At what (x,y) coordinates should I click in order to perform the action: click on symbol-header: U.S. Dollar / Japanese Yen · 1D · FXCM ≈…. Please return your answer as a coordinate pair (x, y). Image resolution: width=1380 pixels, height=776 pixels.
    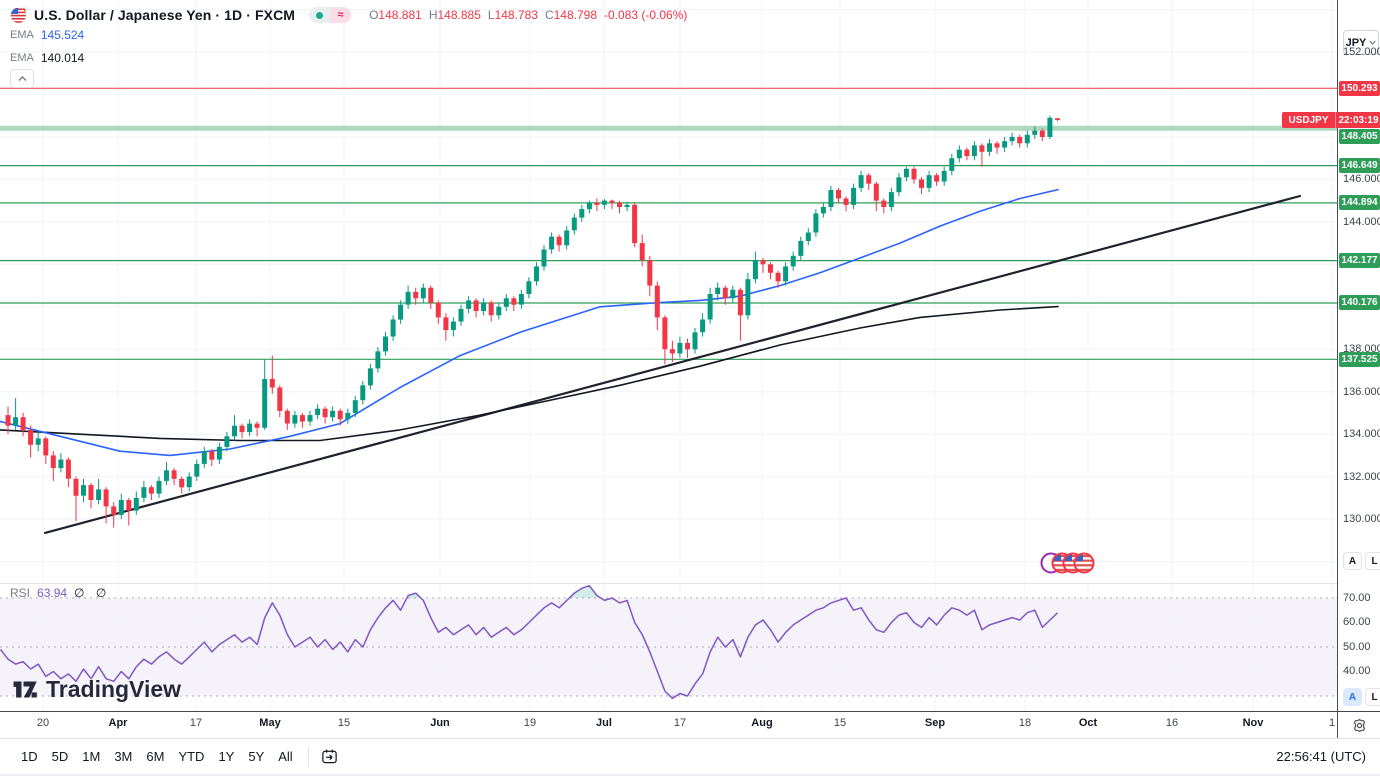
    Looking at the image, I should click on (348, 15).